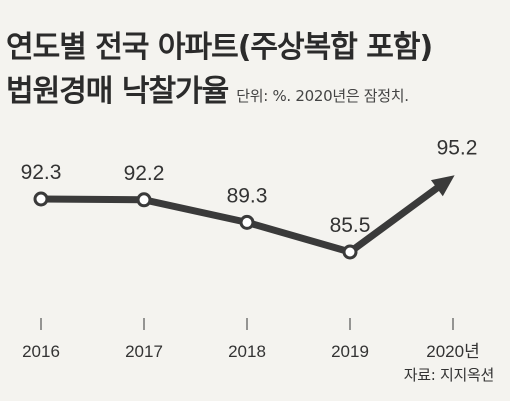 This screenshot has width=510, height=401. What do you see at coordinates (457, 147) in the screenshot?
I see `data-label: 95.2` at bounding box center [457, 147].